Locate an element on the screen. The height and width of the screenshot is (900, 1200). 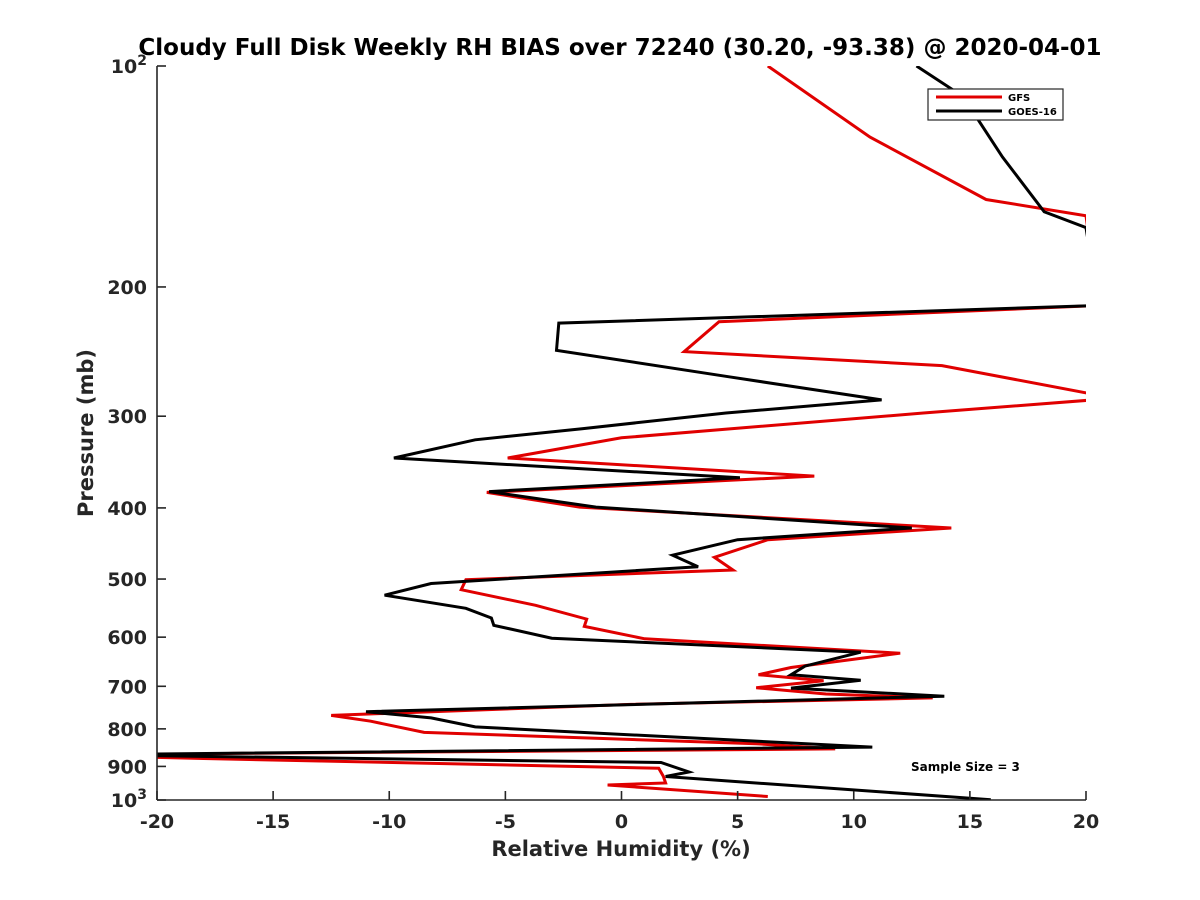
legend-label-gfs: GFS is located at coordinates (1019, 98).